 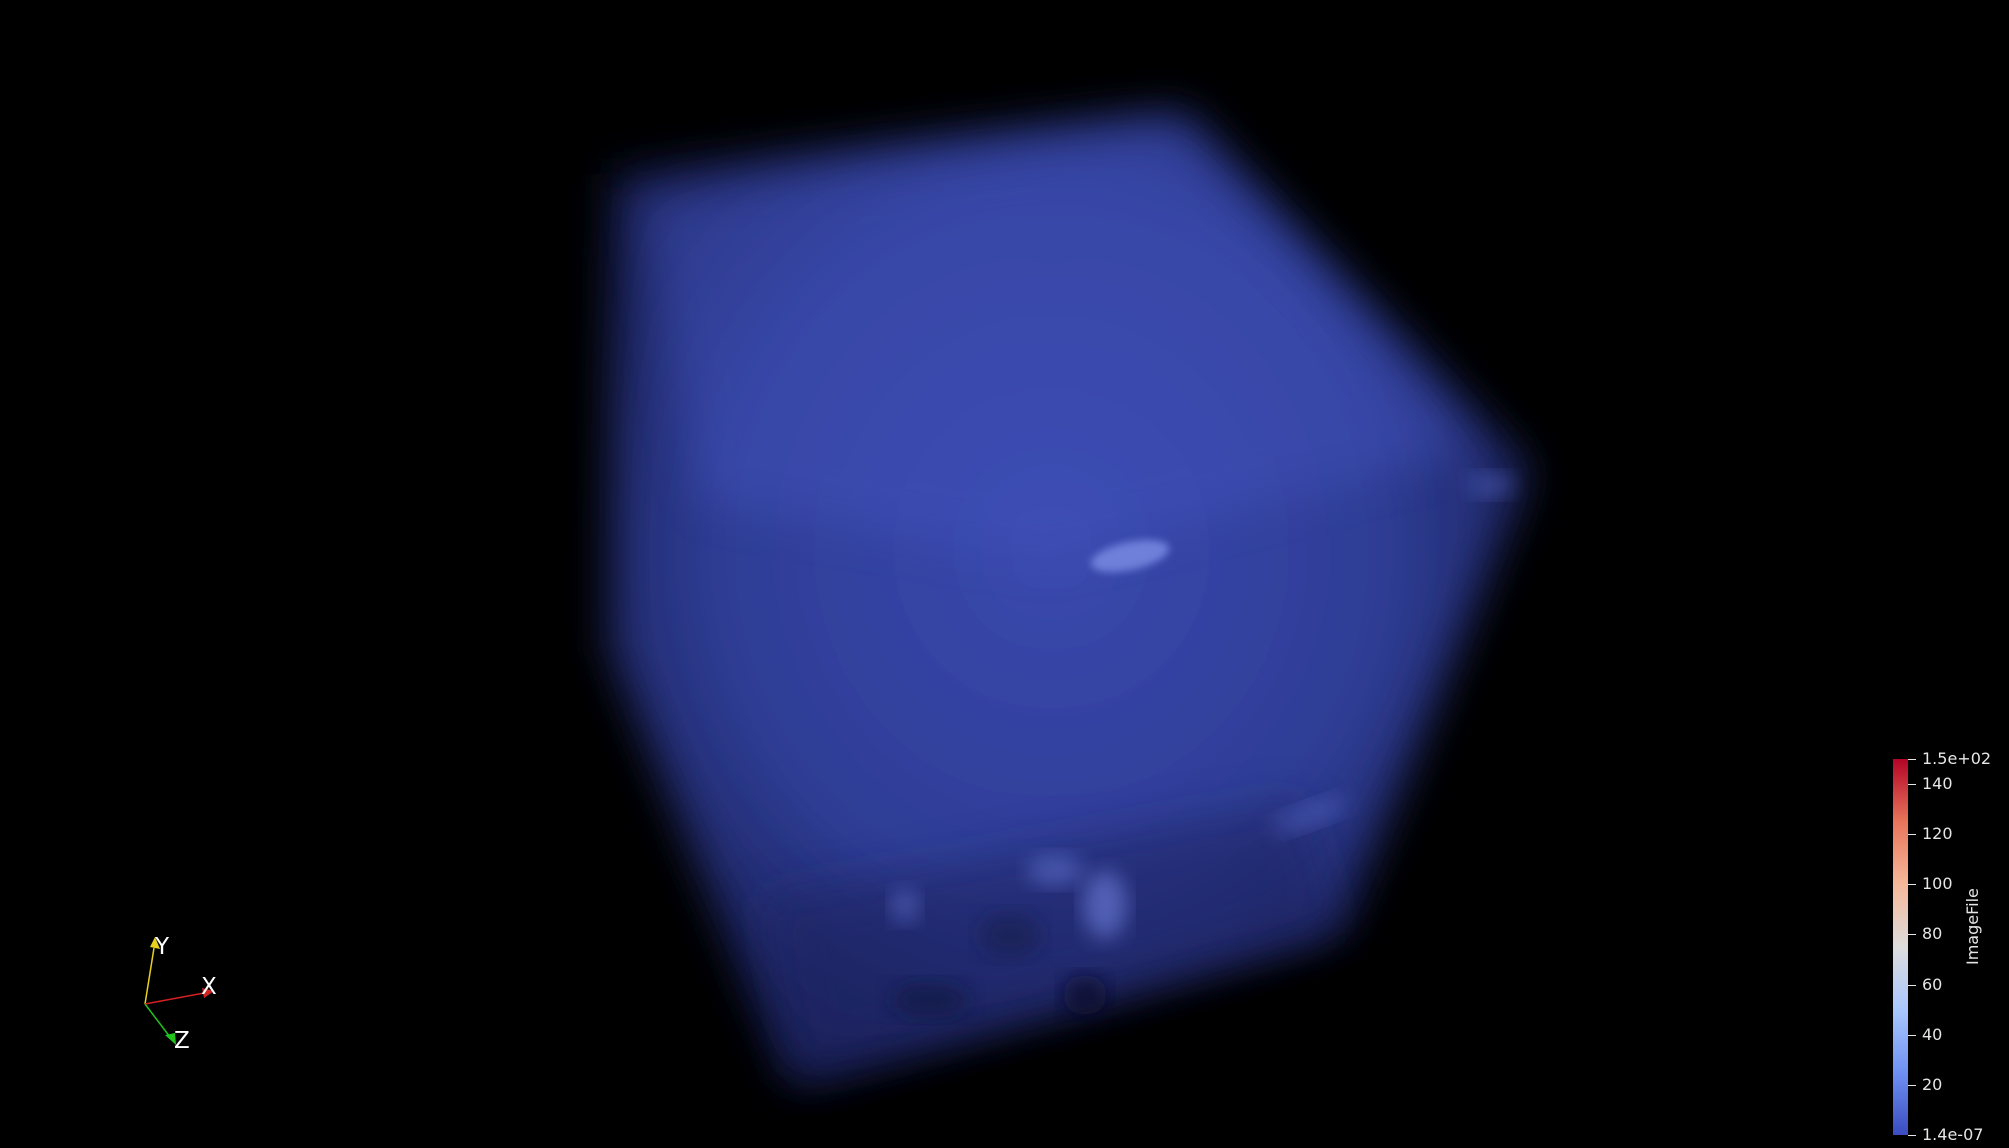 I want to click on x-axis-label: X, so click(x=209, y=987).